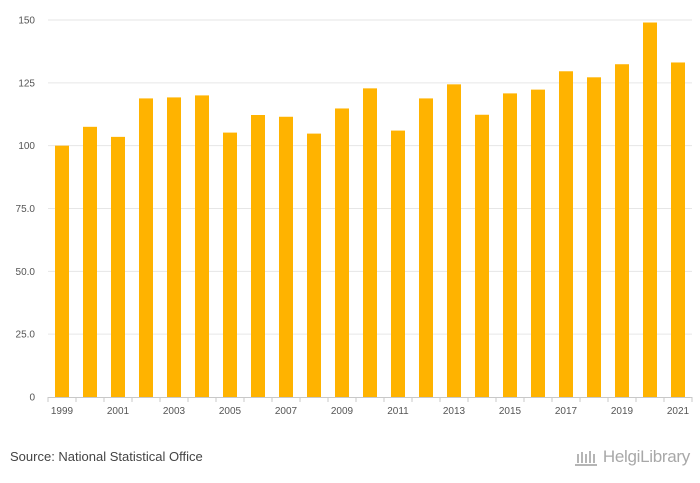  What do you see at coordinates (622, 411) in the screenshot?
I see `x-tick-label: 2019` at bounding box center [622, 411].